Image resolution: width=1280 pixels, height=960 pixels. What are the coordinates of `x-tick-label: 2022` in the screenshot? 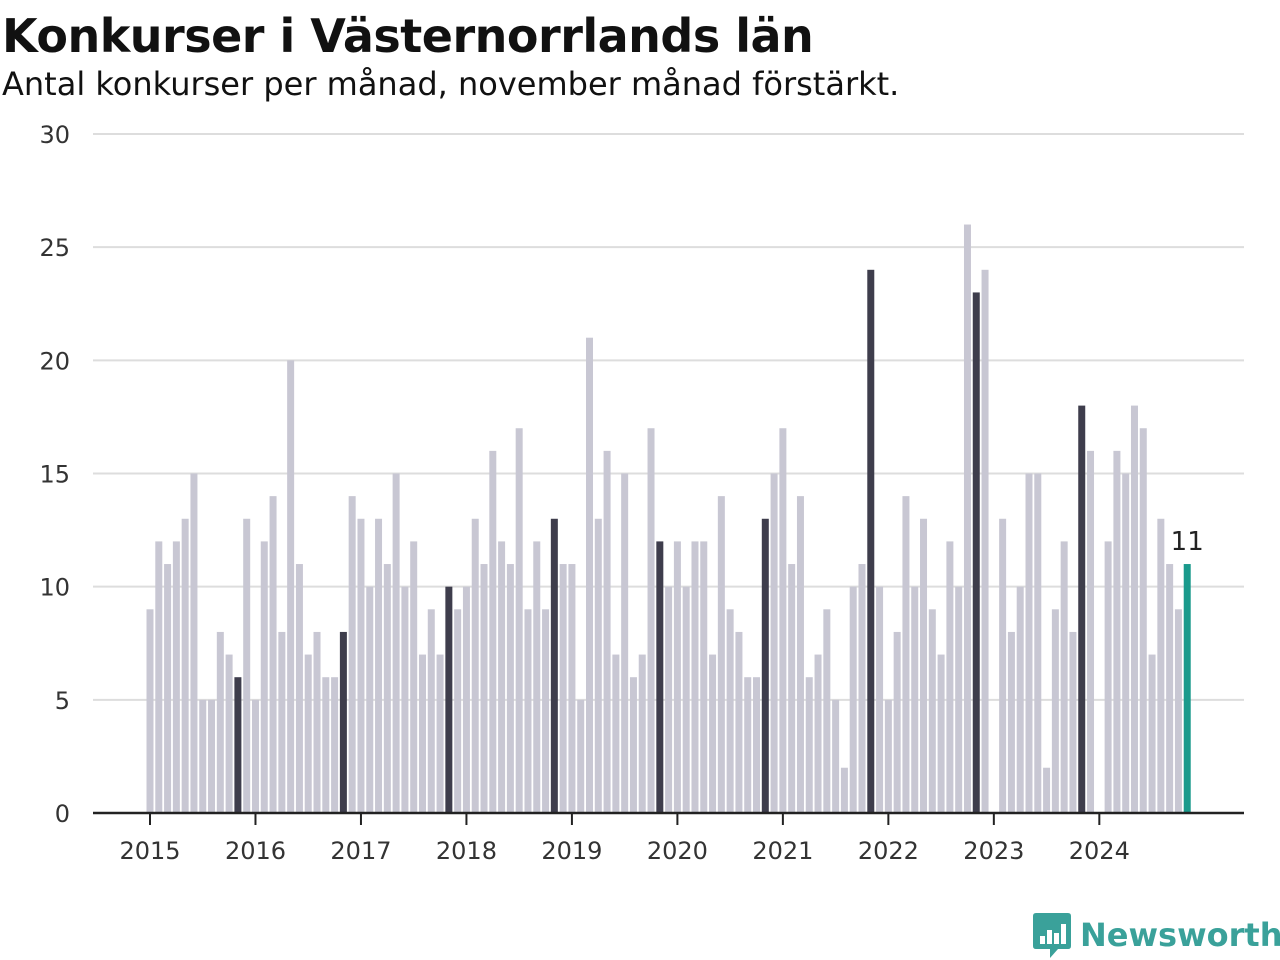 It's located at (888, 851).